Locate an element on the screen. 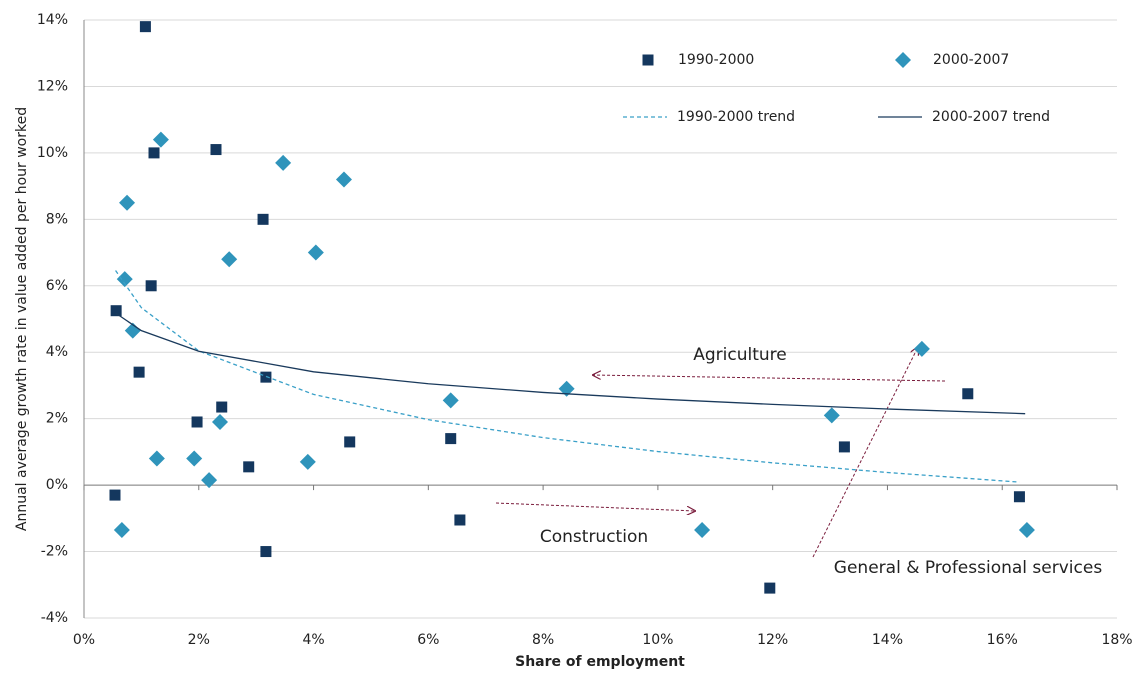  y-tick-label: 2% is located at coordinates (57, 419).